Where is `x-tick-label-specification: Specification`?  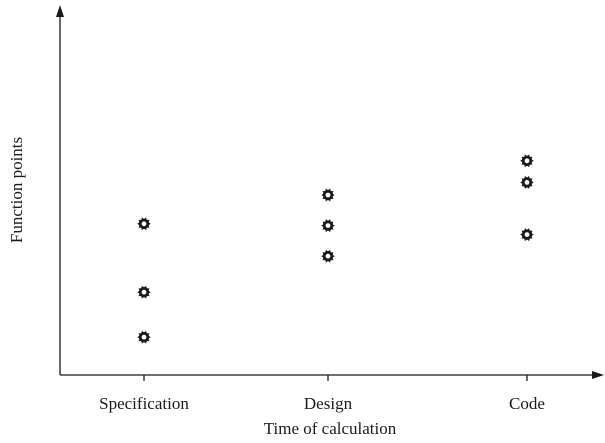 x-tick-label-specification: Specification is located at coordinates (144, 403).